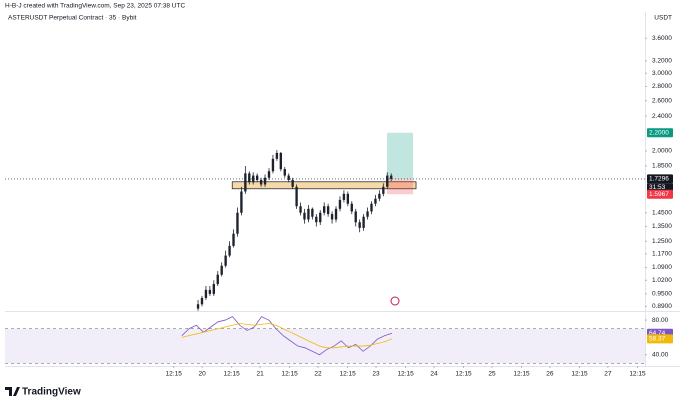 This screenshot has width=680, height=409. I want to click on y-tick-label: 1.0900, so click(662, 267).